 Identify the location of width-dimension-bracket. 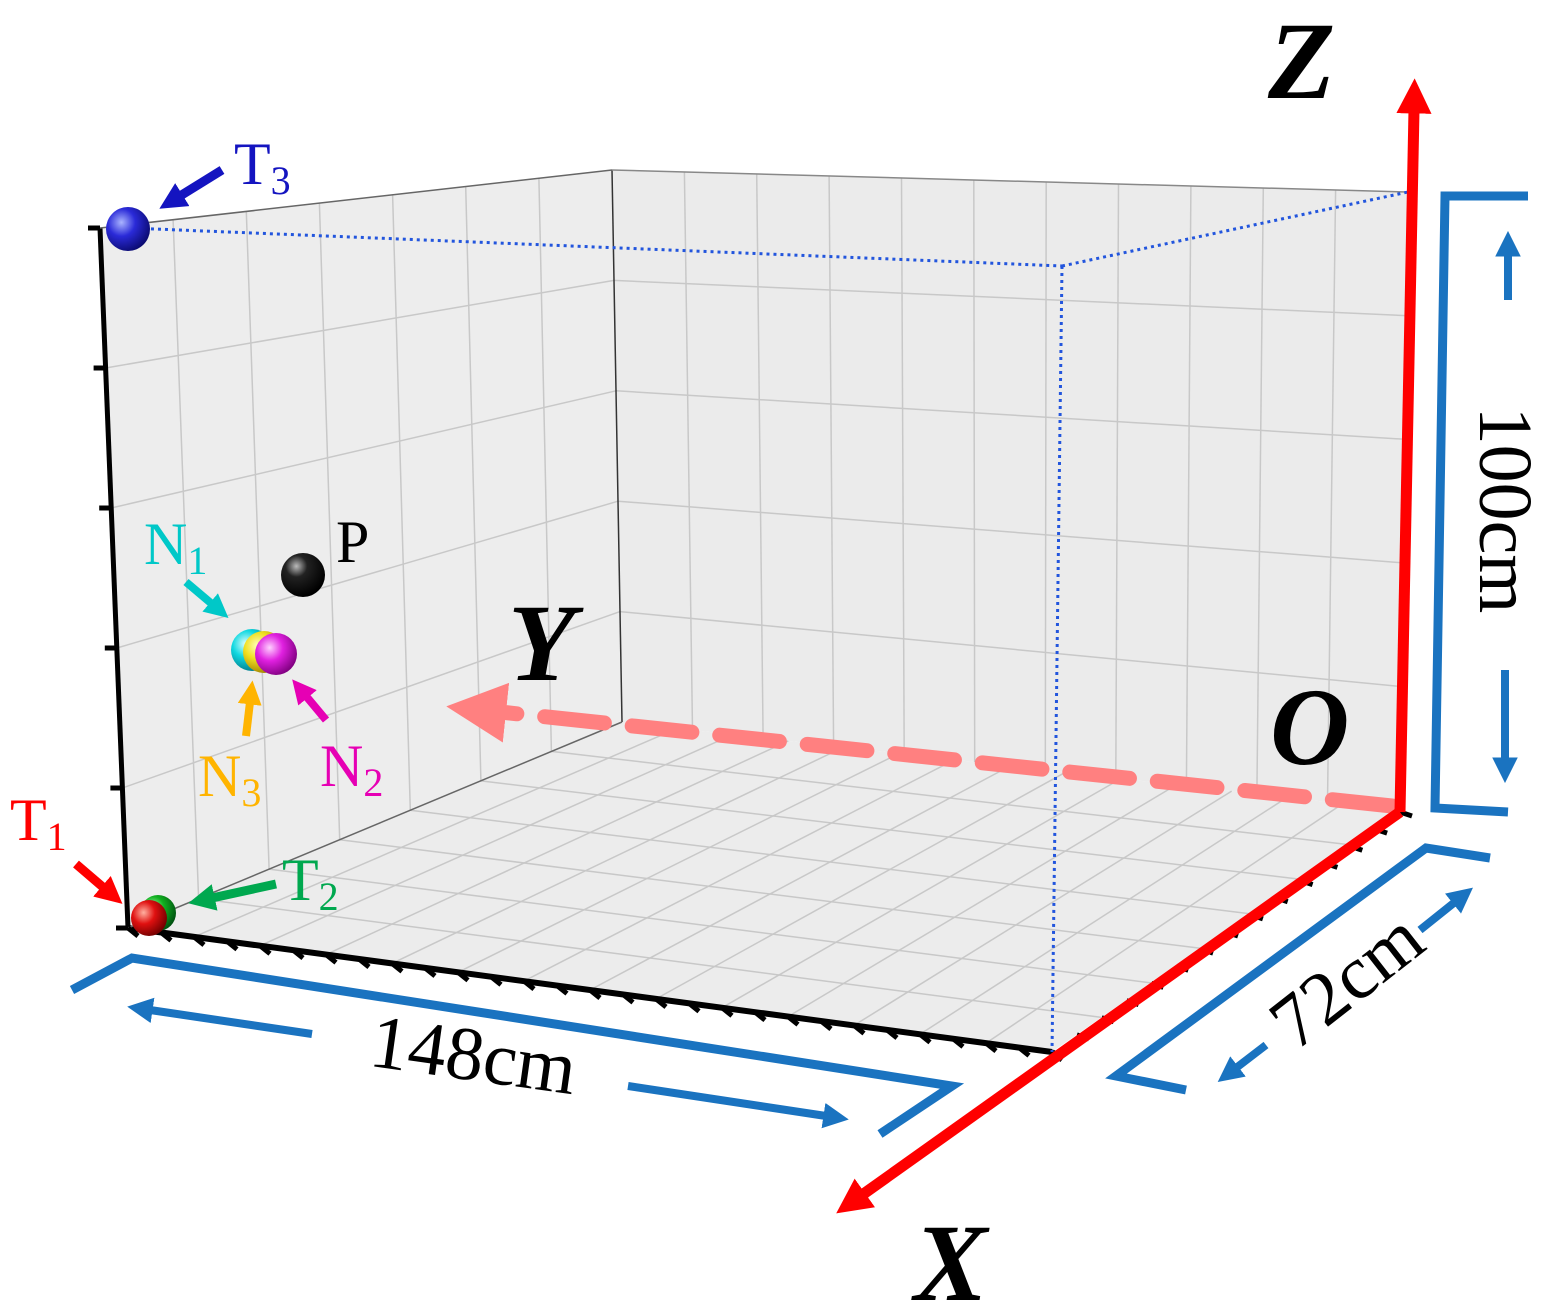
(1298, 969).